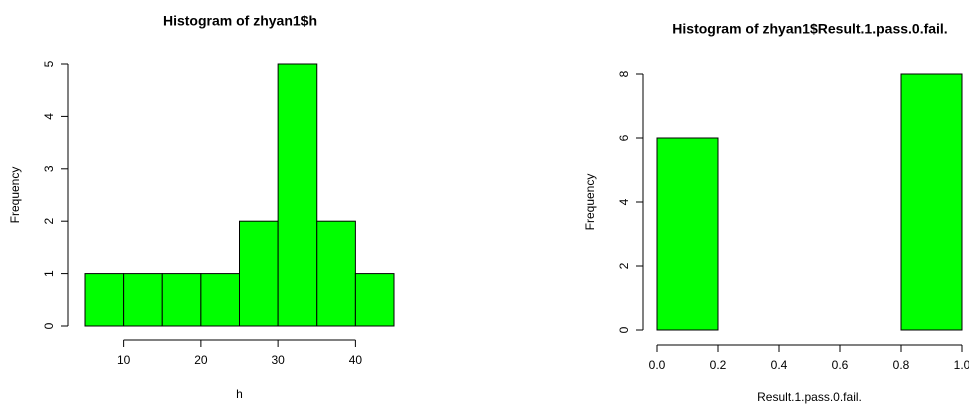 The width and height of the screenshot is (969, 406). Describe the element at coordinates (124, 360) in the screenshot. I see `x-tick-label: 10` at that location.